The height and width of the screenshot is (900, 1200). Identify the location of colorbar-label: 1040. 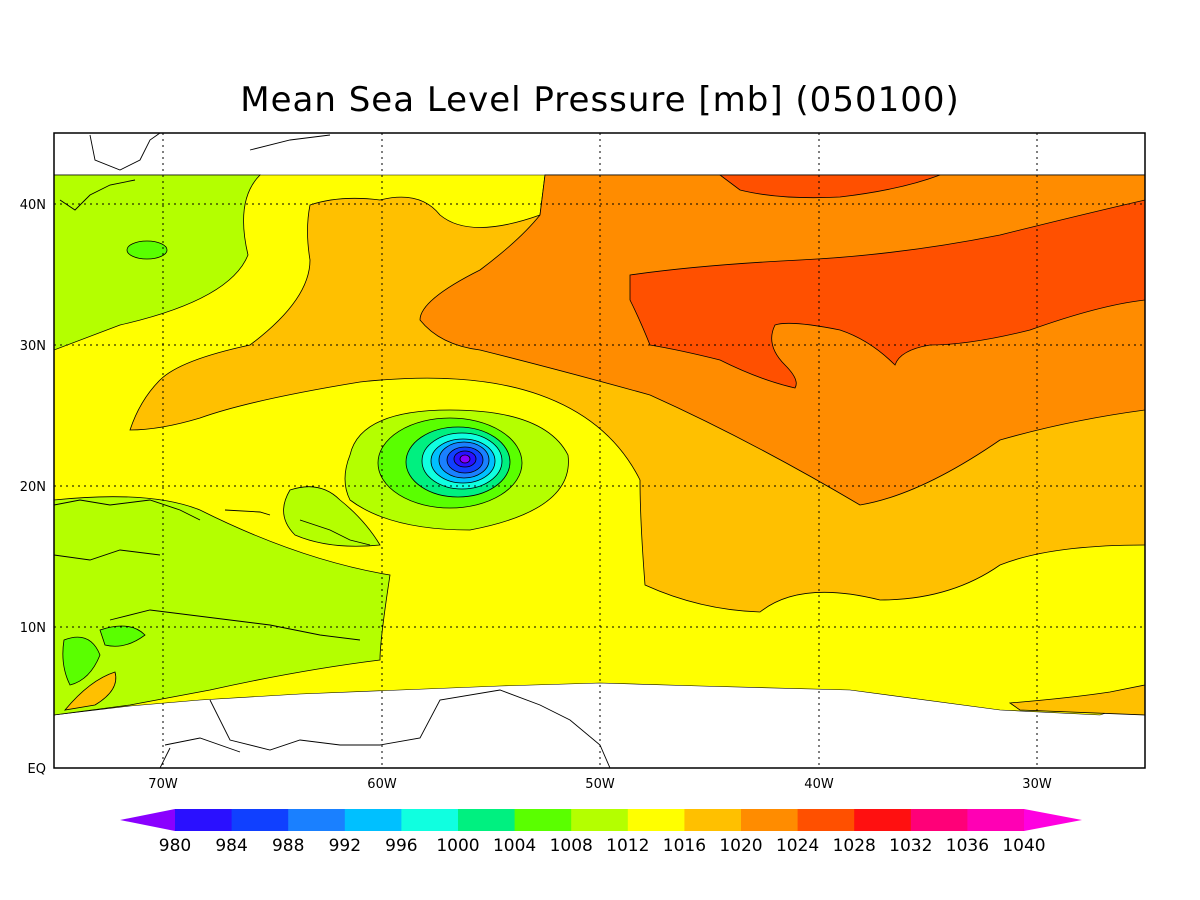
(1023, 846).